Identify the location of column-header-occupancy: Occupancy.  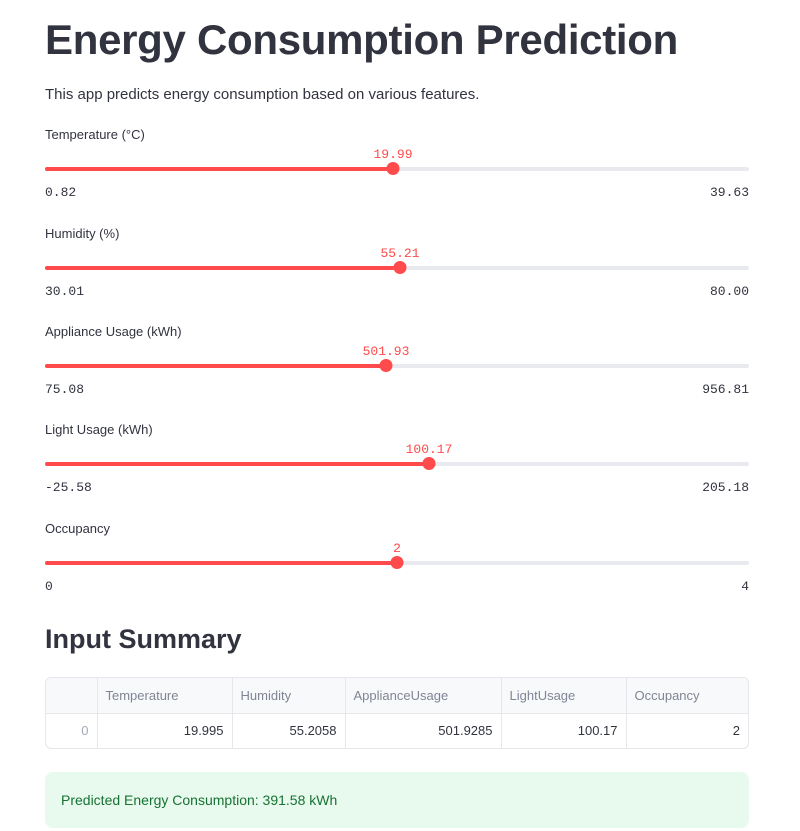
(687, 696).